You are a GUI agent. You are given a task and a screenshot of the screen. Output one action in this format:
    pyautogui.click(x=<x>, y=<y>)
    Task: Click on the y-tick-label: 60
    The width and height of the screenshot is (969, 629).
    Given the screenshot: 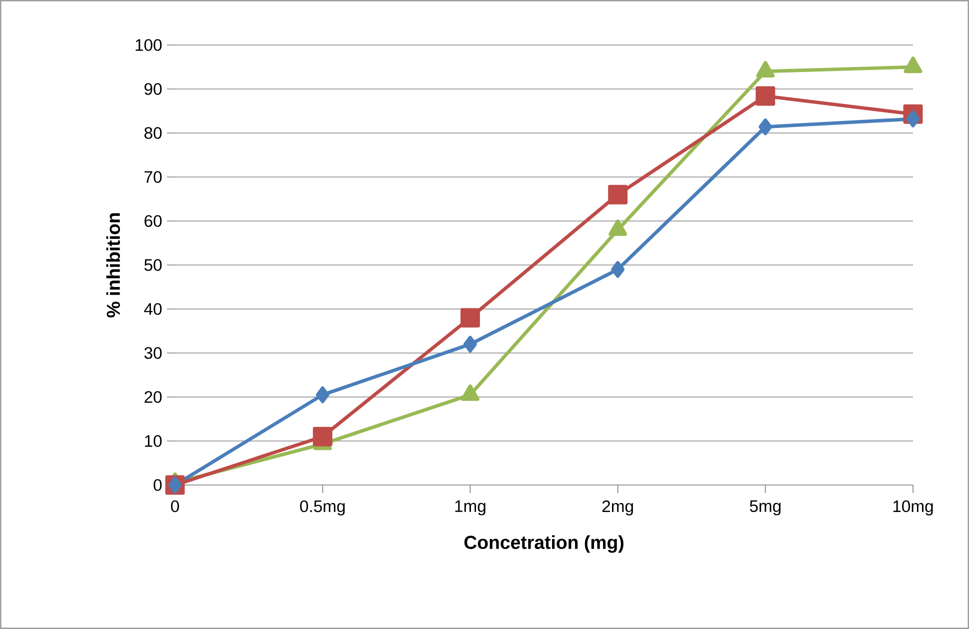 What is the action you would take?
    pyautogui.click(x=153, y=221)
    